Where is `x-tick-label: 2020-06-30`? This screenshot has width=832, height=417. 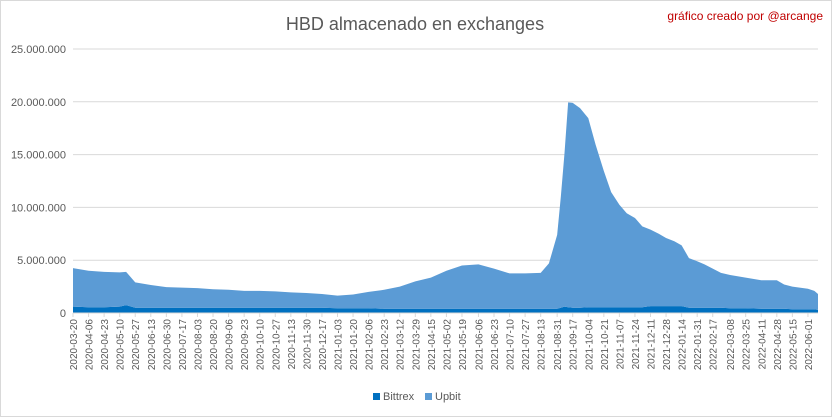
x-tick-label: 2020-06-30 is located at coordinates (167, 345).